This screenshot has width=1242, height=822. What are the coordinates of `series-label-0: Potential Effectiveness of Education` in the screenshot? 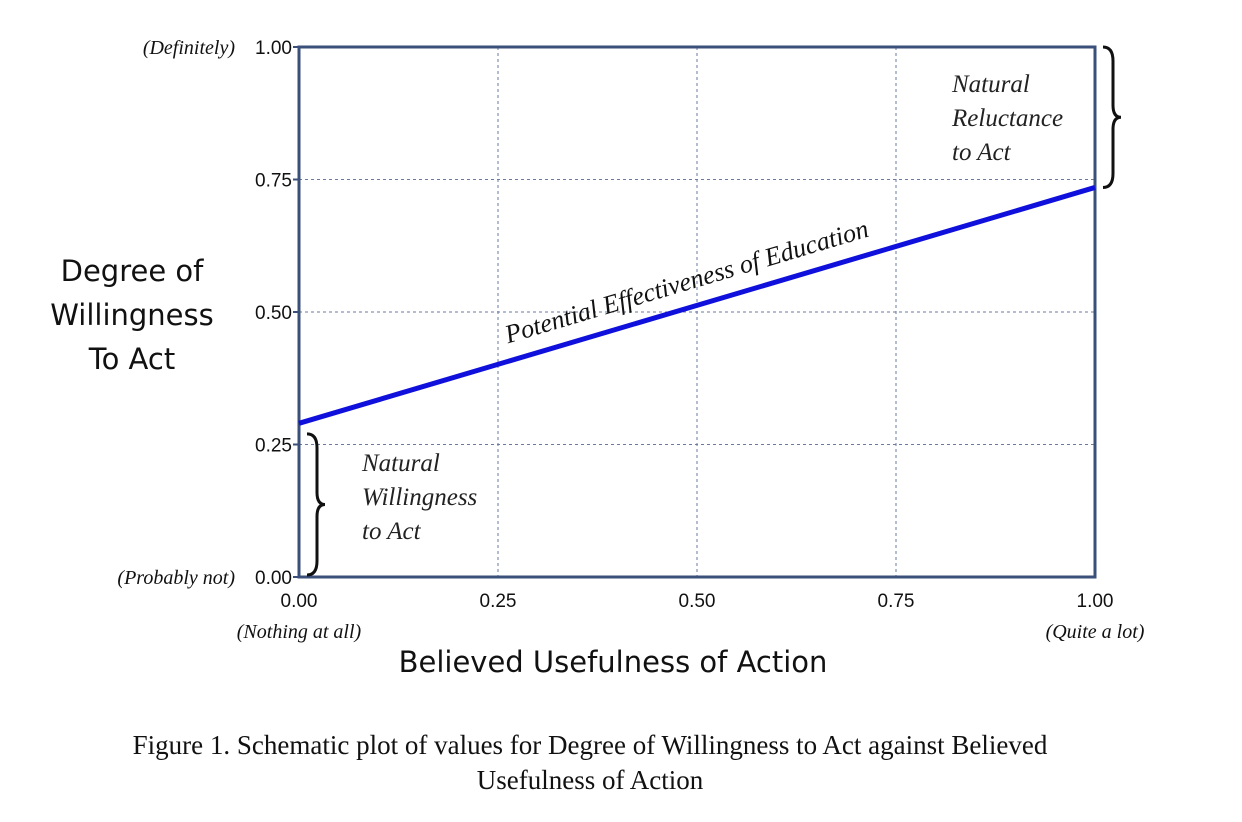 It's located at (686, 281).